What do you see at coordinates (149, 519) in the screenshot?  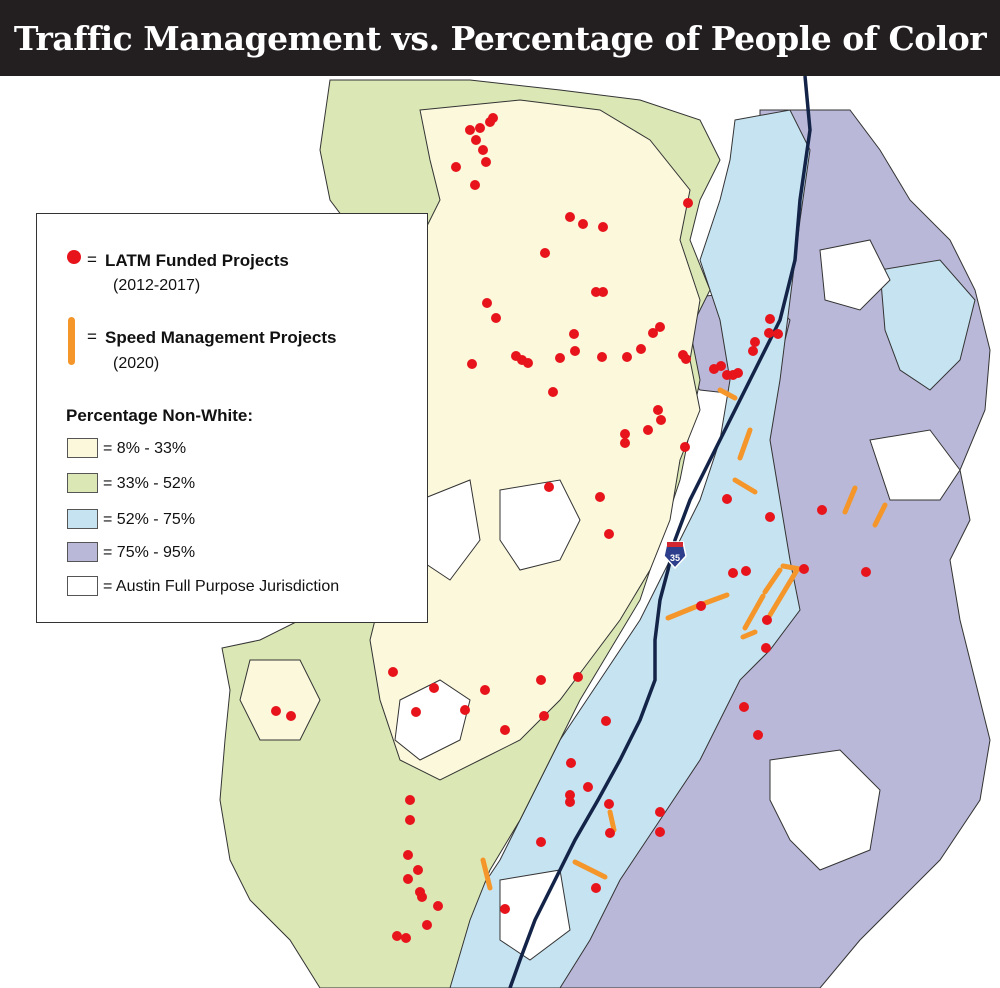 I see `legend-range-52-75: = 52% - 75%` at bounding box center [149, 519].